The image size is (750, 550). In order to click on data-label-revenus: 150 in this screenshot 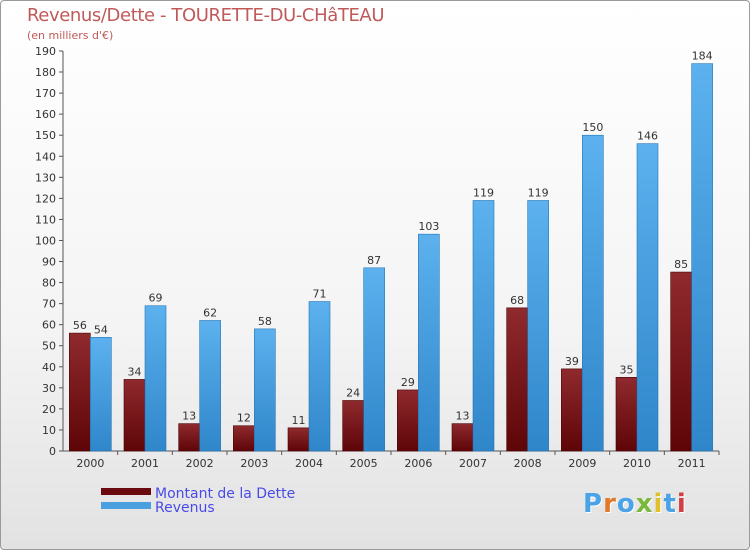, I will do `click(592, 127)`.